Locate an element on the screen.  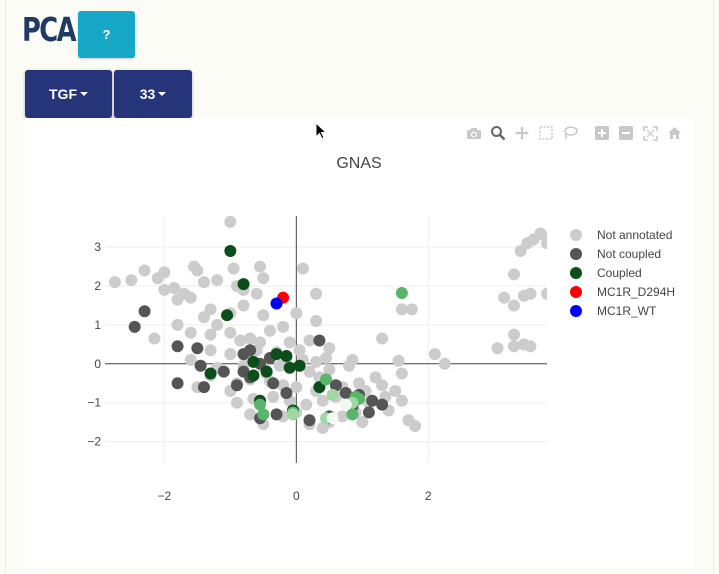
reset-axes-icon is located at coordinates (674, 133).